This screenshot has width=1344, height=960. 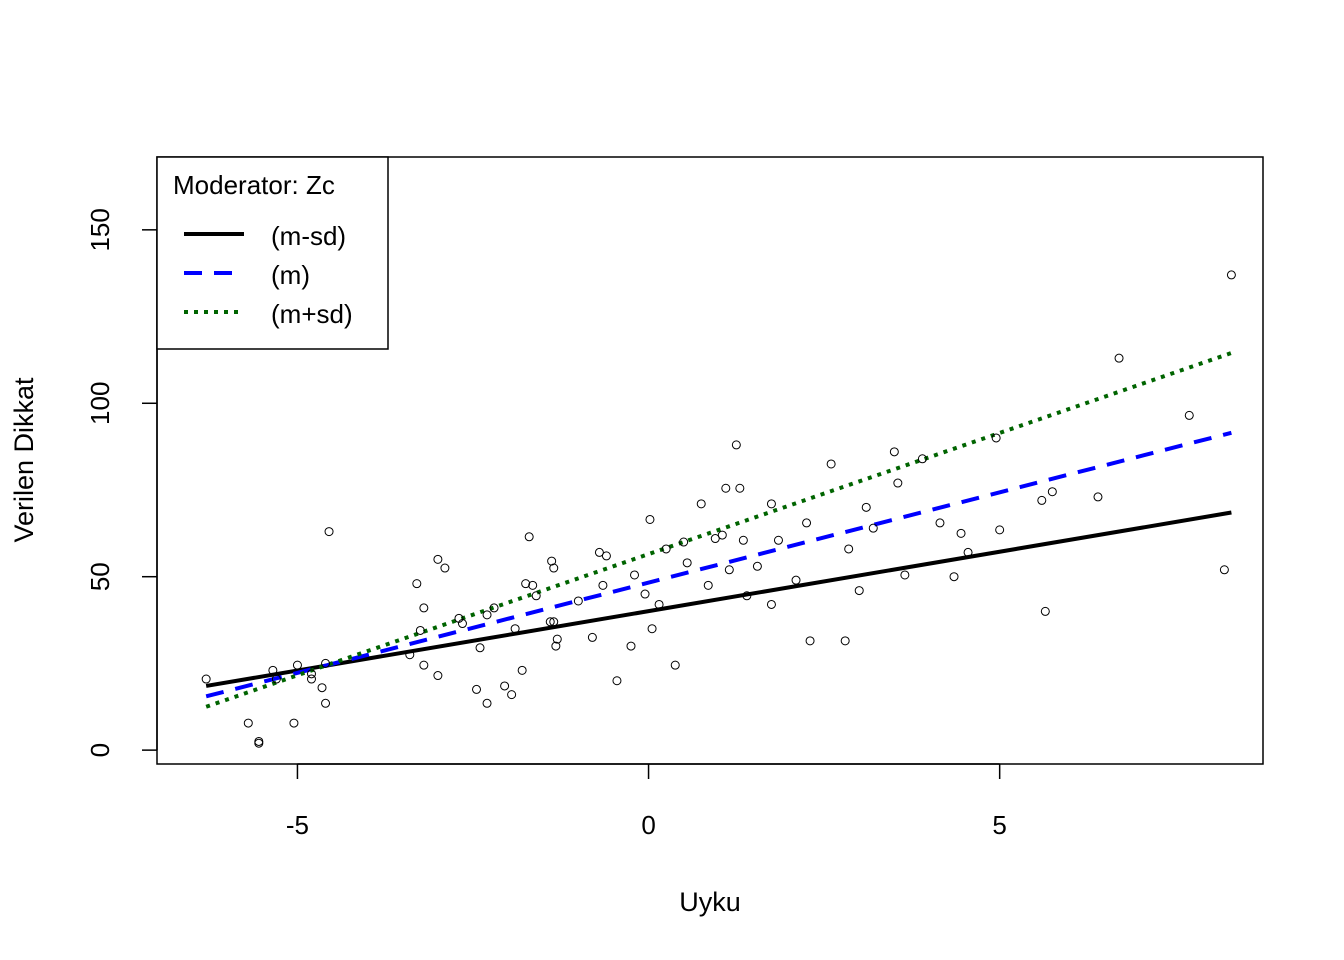 What do you see at coordinates (100, 750) in the screenshot?
I see `y-tick-label: 0` at bounding box center [100, 750].